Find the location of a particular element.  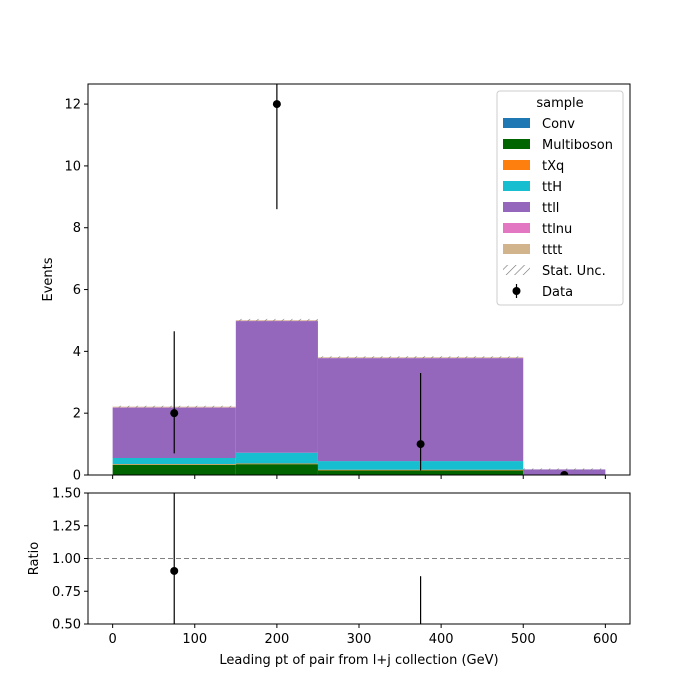

ratio-ytick-label: 1.00 is located at coordinates (66, 559).